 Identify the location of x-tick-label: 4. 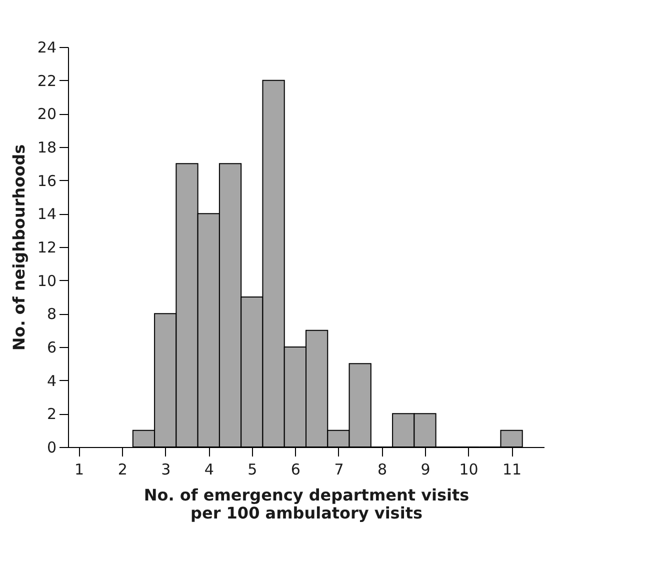
(209, 469).